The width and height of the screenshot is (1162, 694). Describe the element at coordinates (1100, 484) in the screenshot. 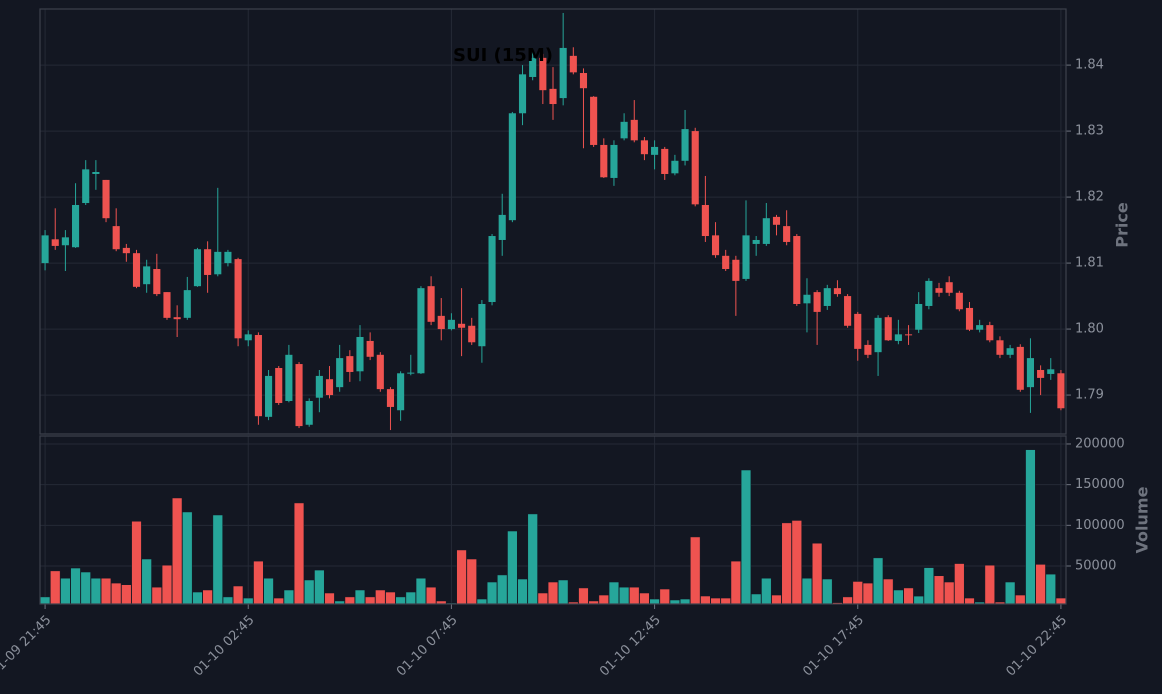

I see `volume-tick-label: 150000` at that location.